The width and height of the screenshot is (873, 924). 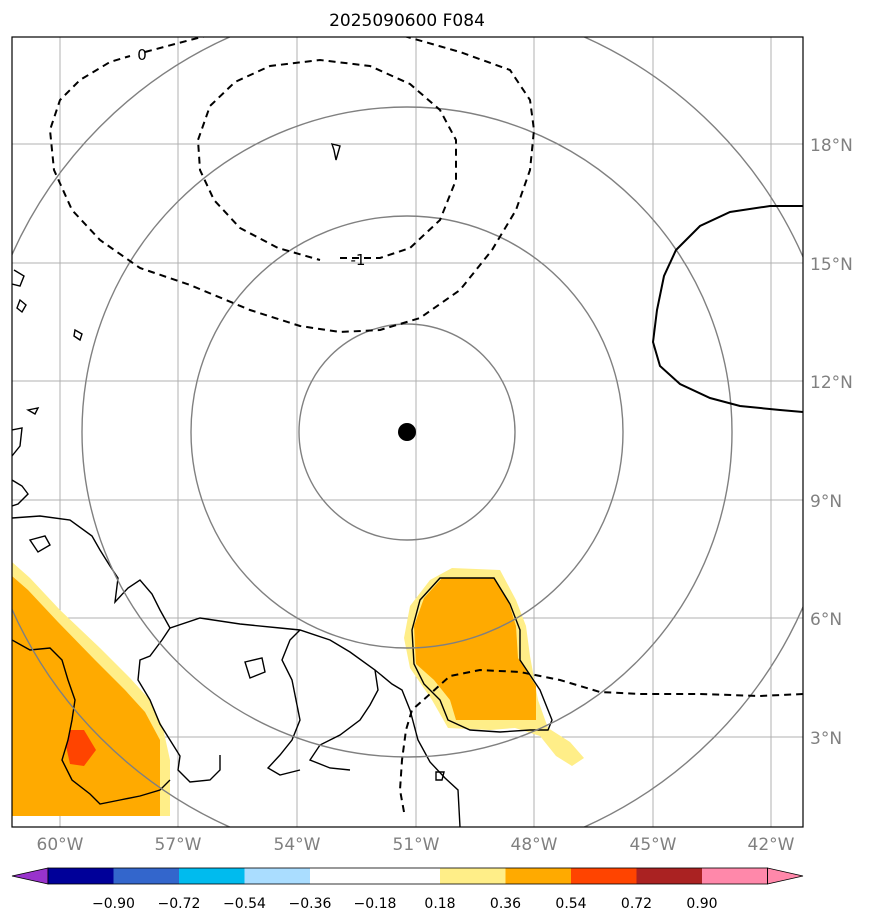 I want to click on lon-label-45w: 45°W, so click(x=653, y=845).